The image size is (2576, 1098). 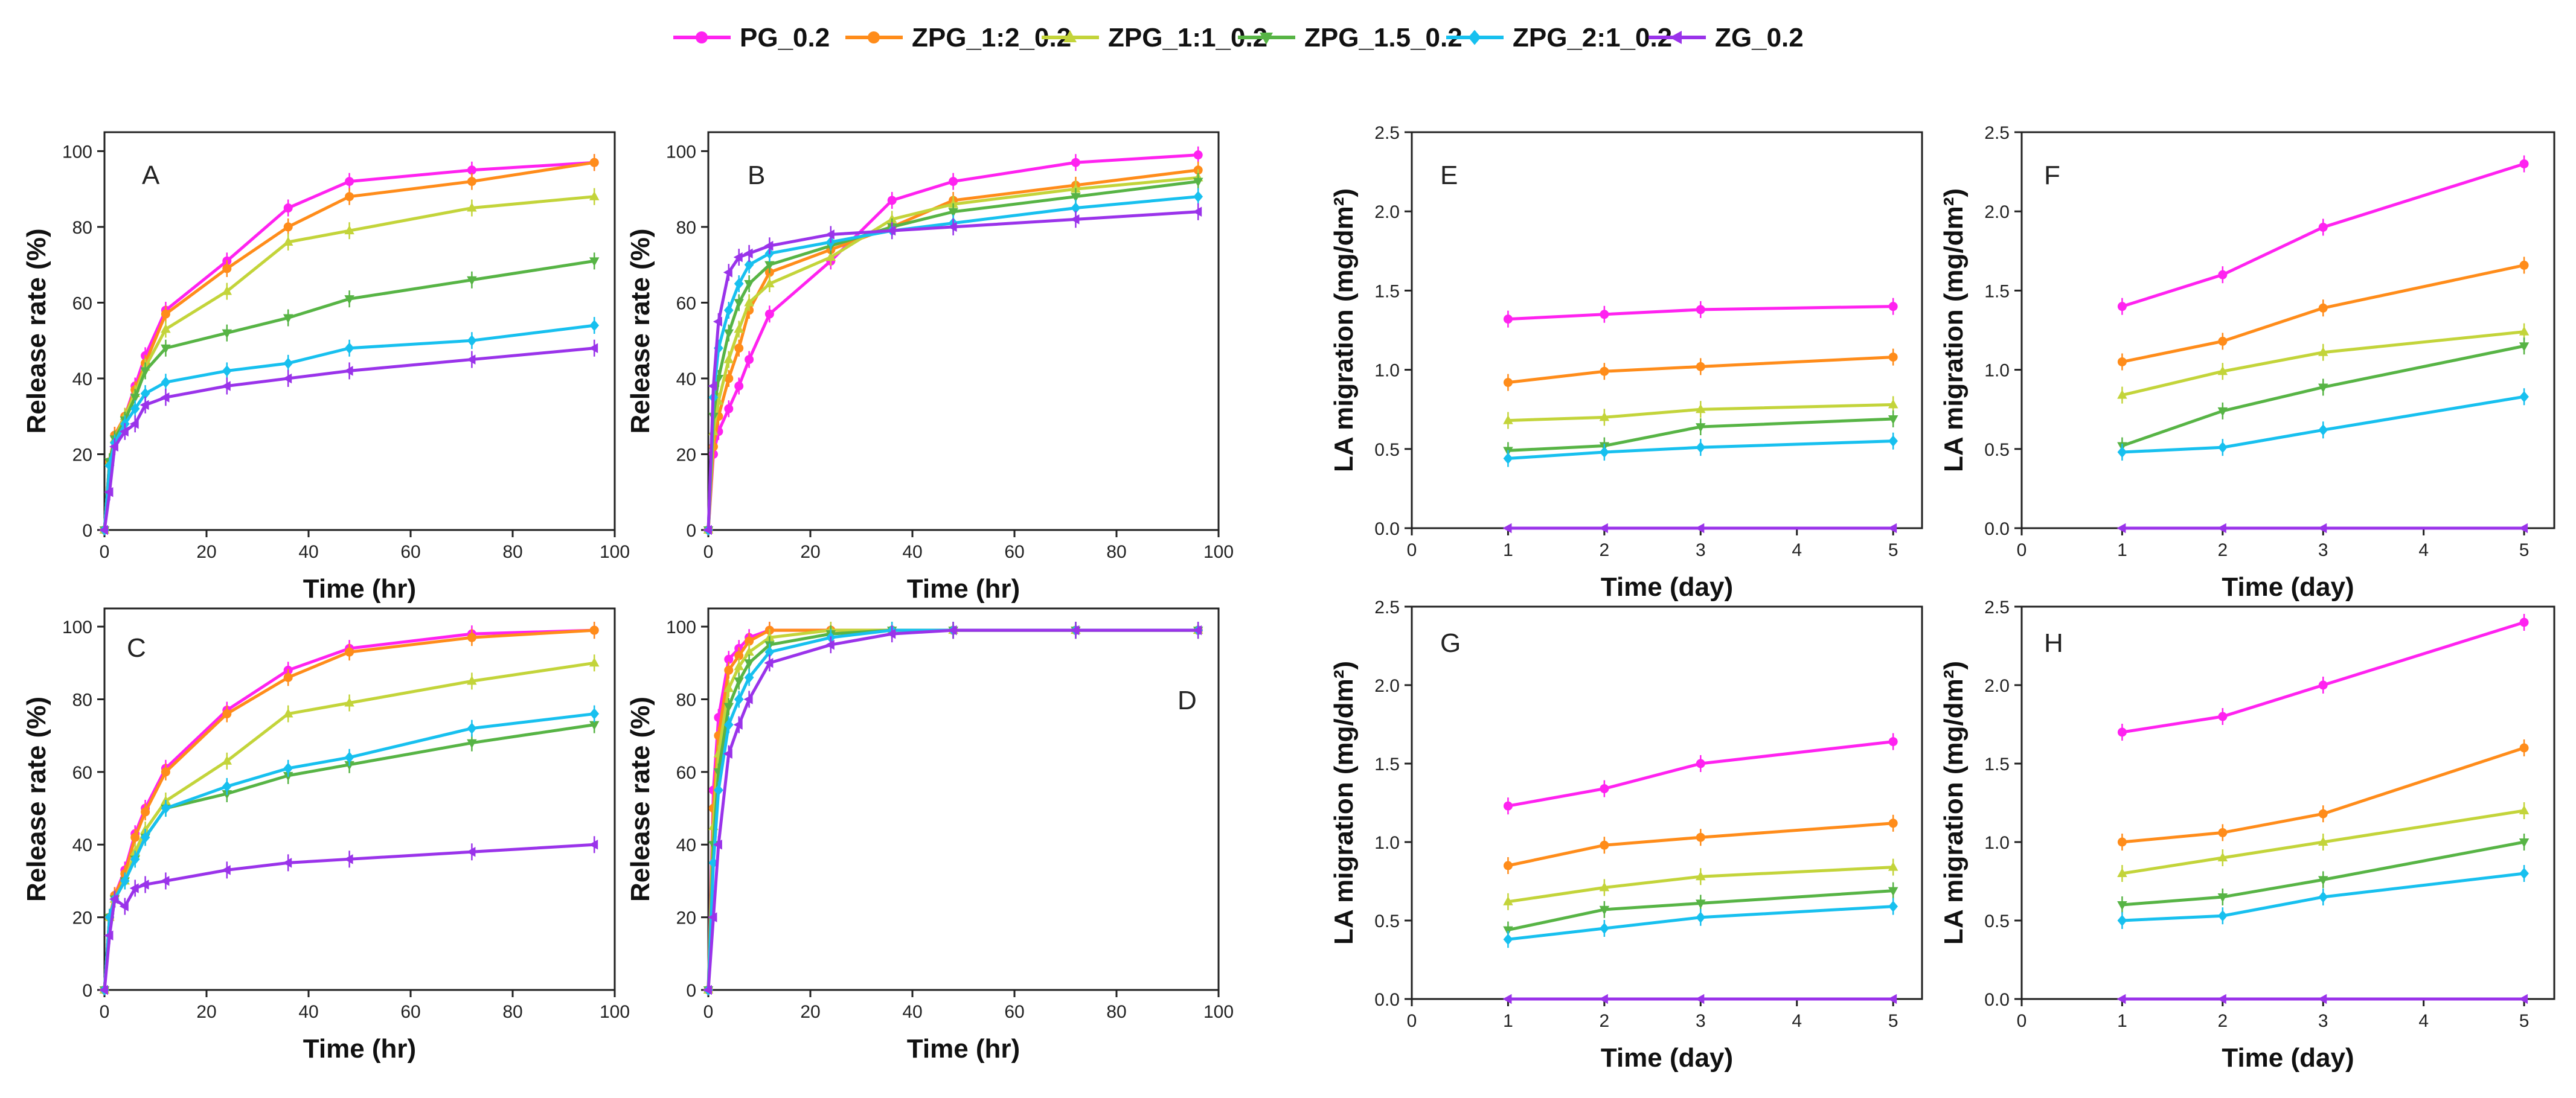 What do you see at coordinates (1387, 608) in the screenshot?
I see `y-tick-label: 2.5` at bounding box center [1387, 608].